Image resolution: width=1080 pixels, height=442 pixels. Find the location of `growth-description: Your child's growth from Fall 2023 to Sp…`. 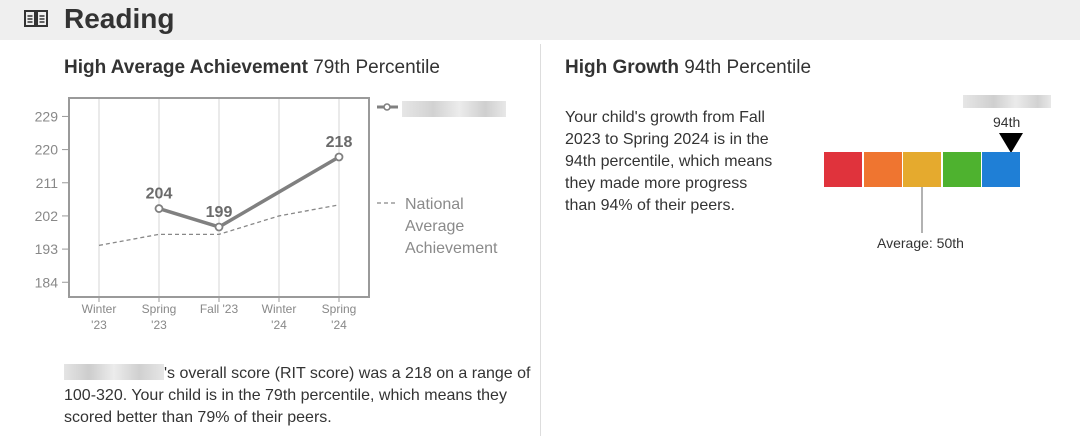

growth-description: Your child's growth from Fall 2023 to Sp… is located at coordinates (669, 161).